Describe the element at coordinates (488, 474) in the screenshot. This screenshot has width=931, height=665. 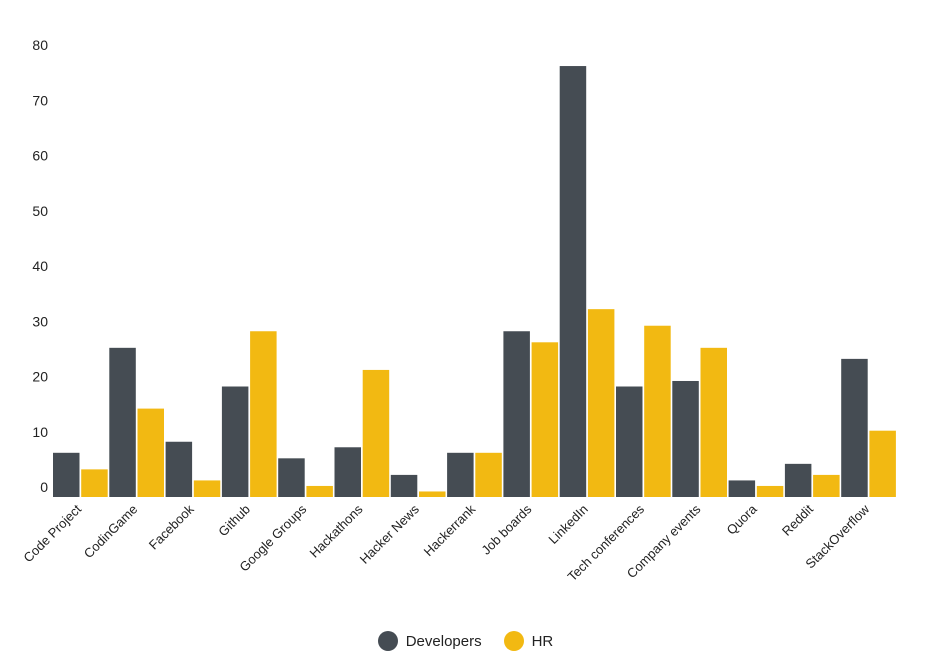
I see `bar-hr-hackerrank` at that location.